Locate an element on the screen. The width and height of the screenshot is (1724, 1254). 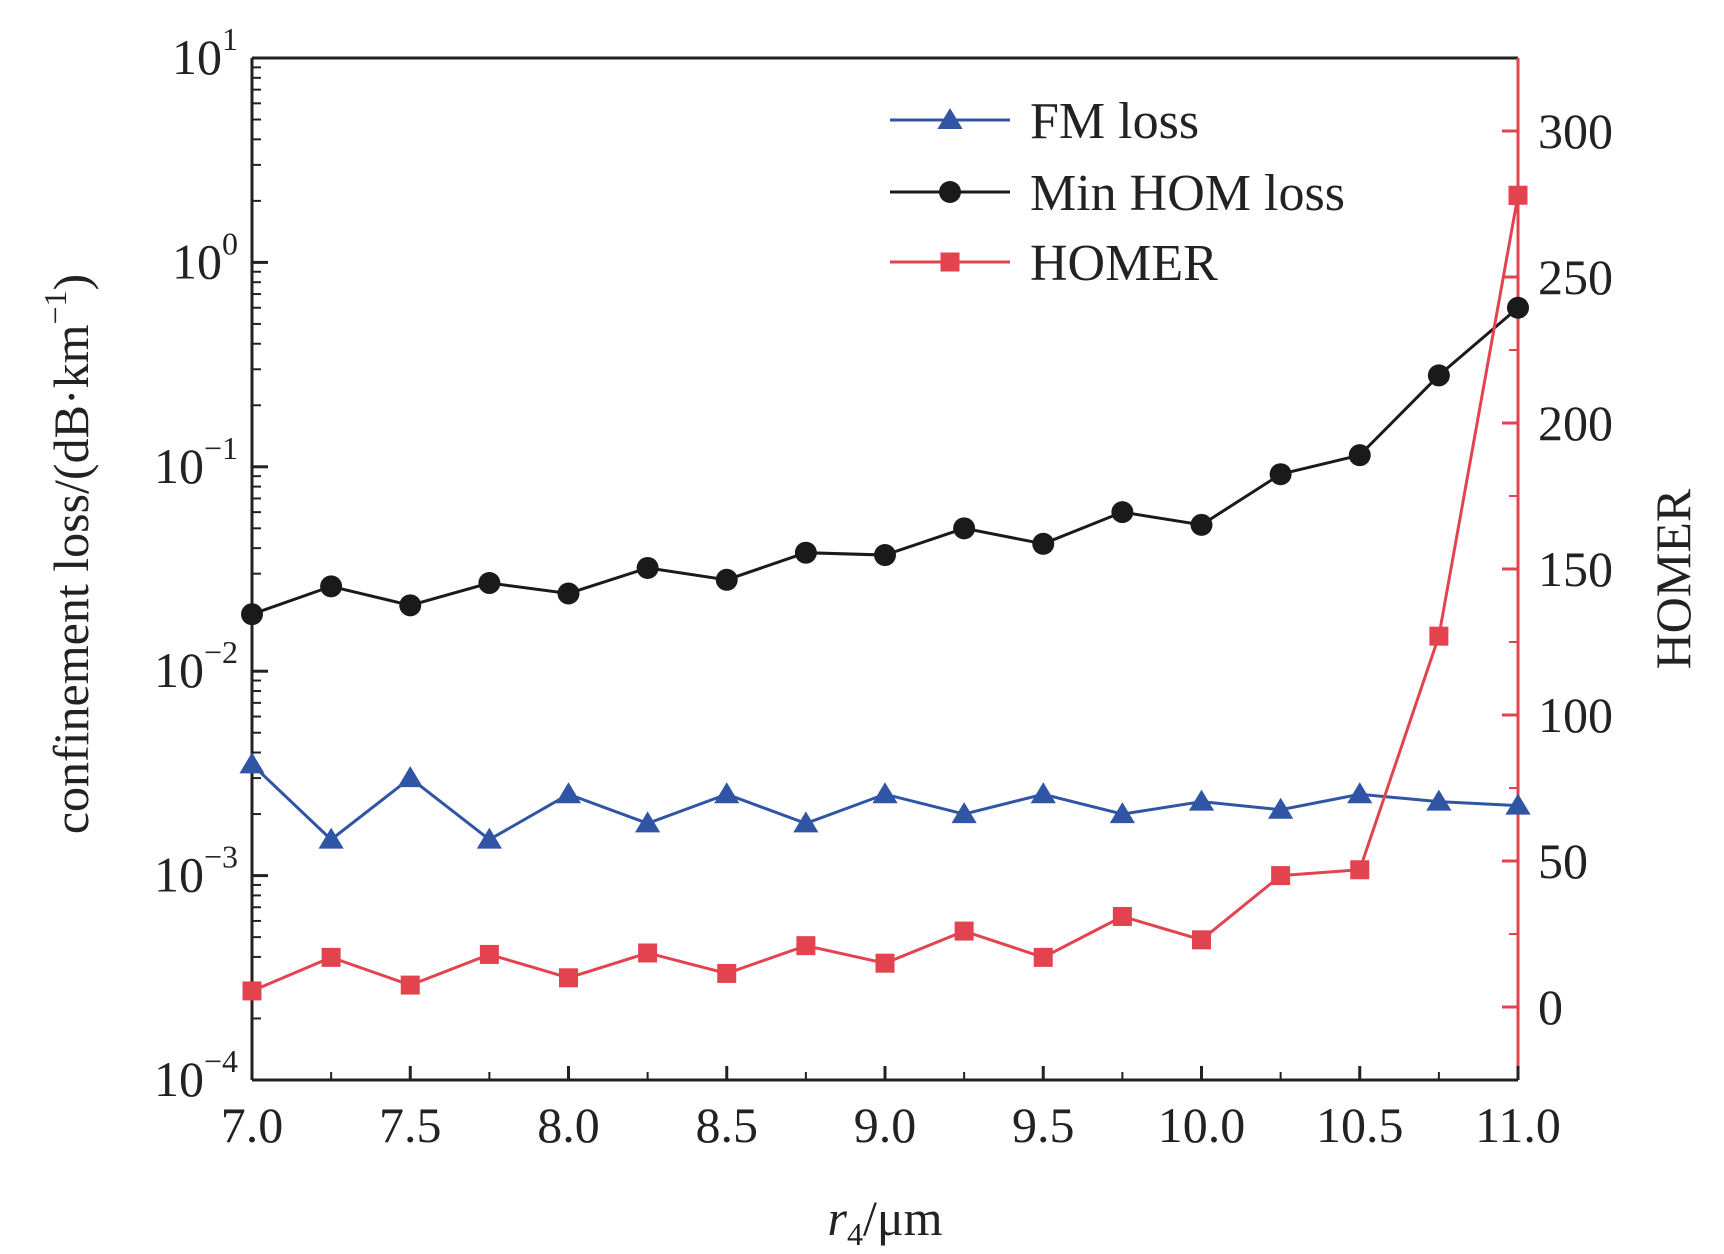
x-tick-label: 7.5 is located at coordinates (410, 1125).